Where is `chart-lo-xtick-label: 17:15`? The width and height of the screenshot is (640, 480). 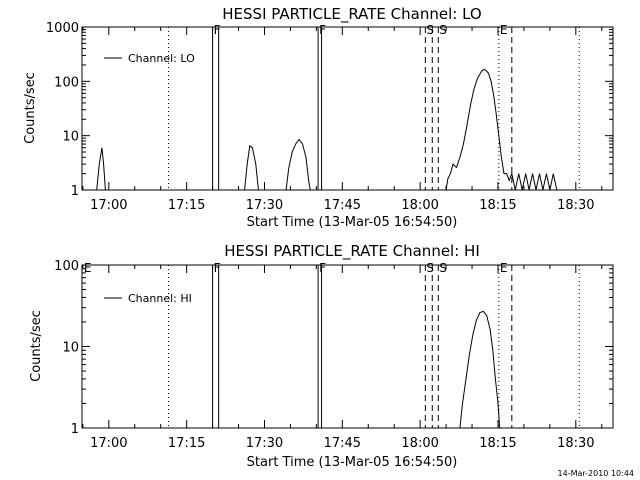 chart-lo-xtick-label: 17:15 is located at coordinates (186, 205).